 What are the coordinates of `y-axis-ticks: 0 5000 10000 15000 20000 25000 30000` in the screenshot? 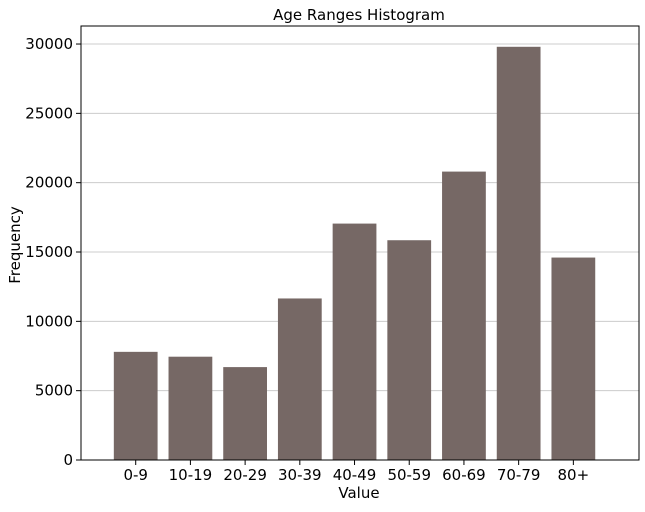 It's located at (53, 252).